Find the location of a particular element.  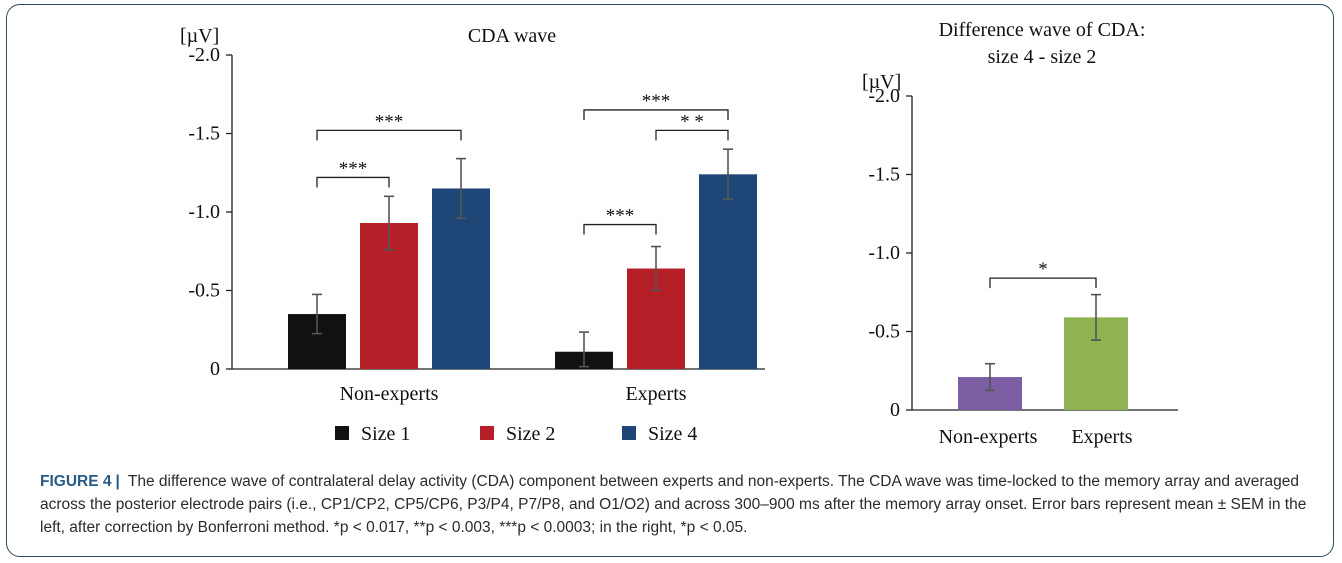

significance-bracket-label: * is located at coordinates (1043, 269).